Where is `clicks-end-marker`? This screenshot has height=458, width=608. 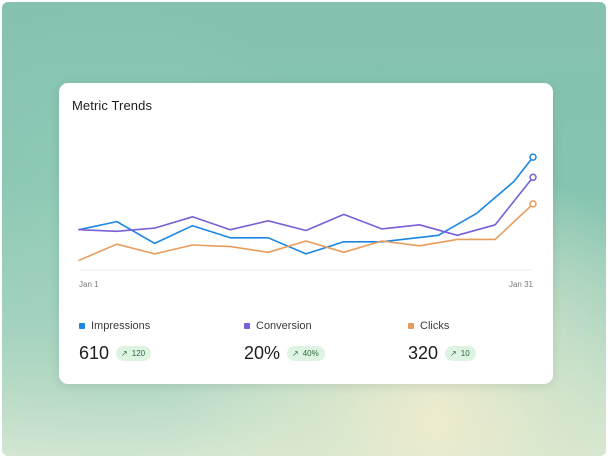
clicks-end-marker is located at coordinates (533, 204).